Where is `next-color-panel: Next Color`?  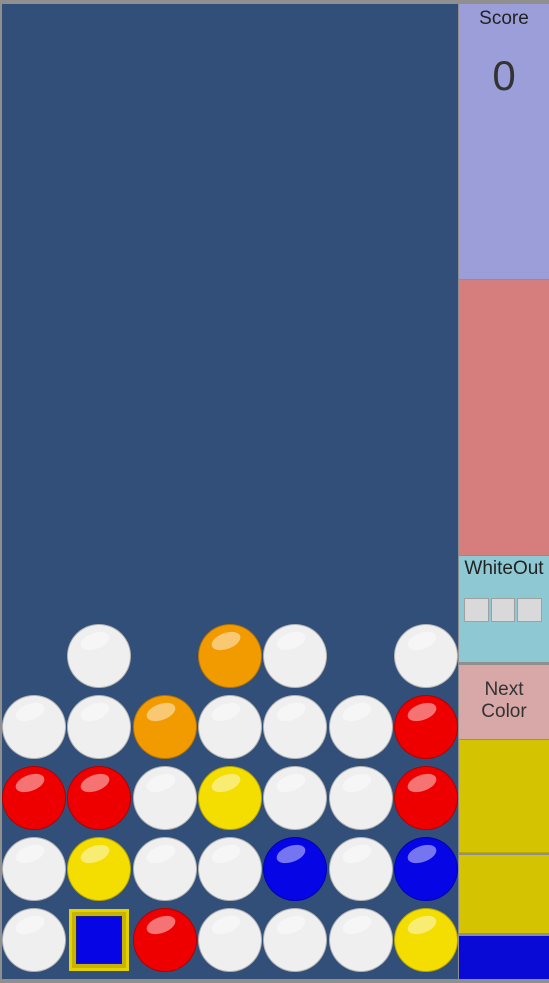 next-color-panel: Next Color is located at coordinates (504, 702).